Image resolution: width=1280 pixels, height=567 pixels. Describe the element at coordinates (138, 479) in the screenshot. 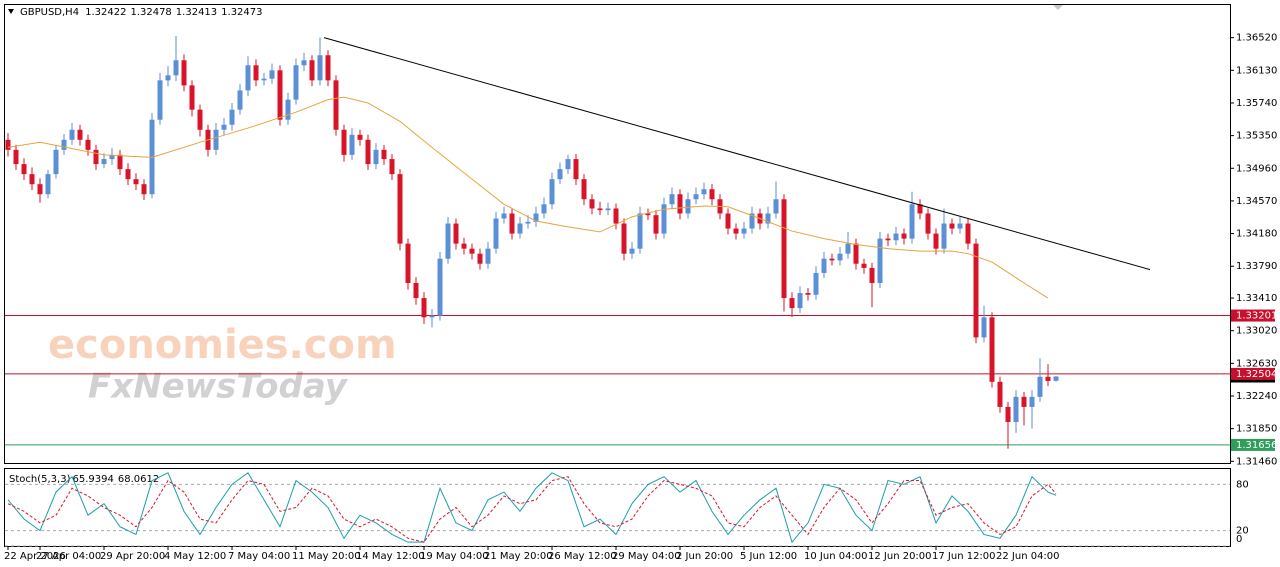

I see `stoch-signal-value: 68.0612` at that location.